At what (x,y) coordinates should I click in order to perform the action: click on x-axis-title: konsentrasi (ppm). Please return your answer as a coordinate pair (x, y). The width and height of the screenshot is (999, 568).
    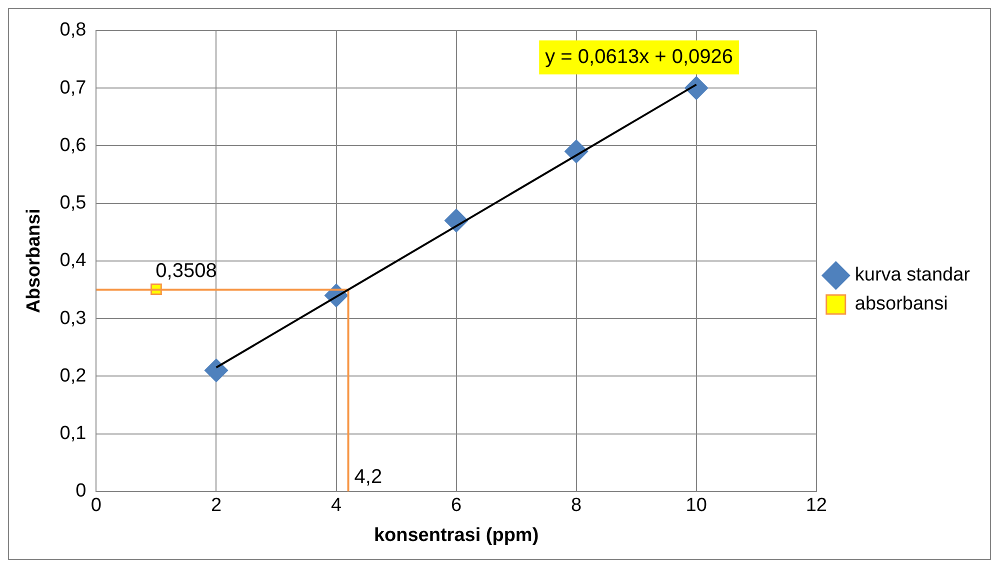
    Looking at the image, I should click on (456, 535).